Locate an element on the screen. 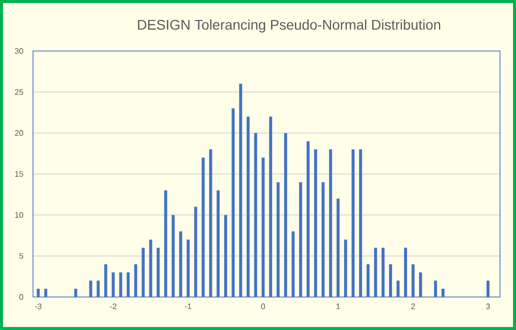  y-tick-label: 5 is located at coordinates (21, 256).